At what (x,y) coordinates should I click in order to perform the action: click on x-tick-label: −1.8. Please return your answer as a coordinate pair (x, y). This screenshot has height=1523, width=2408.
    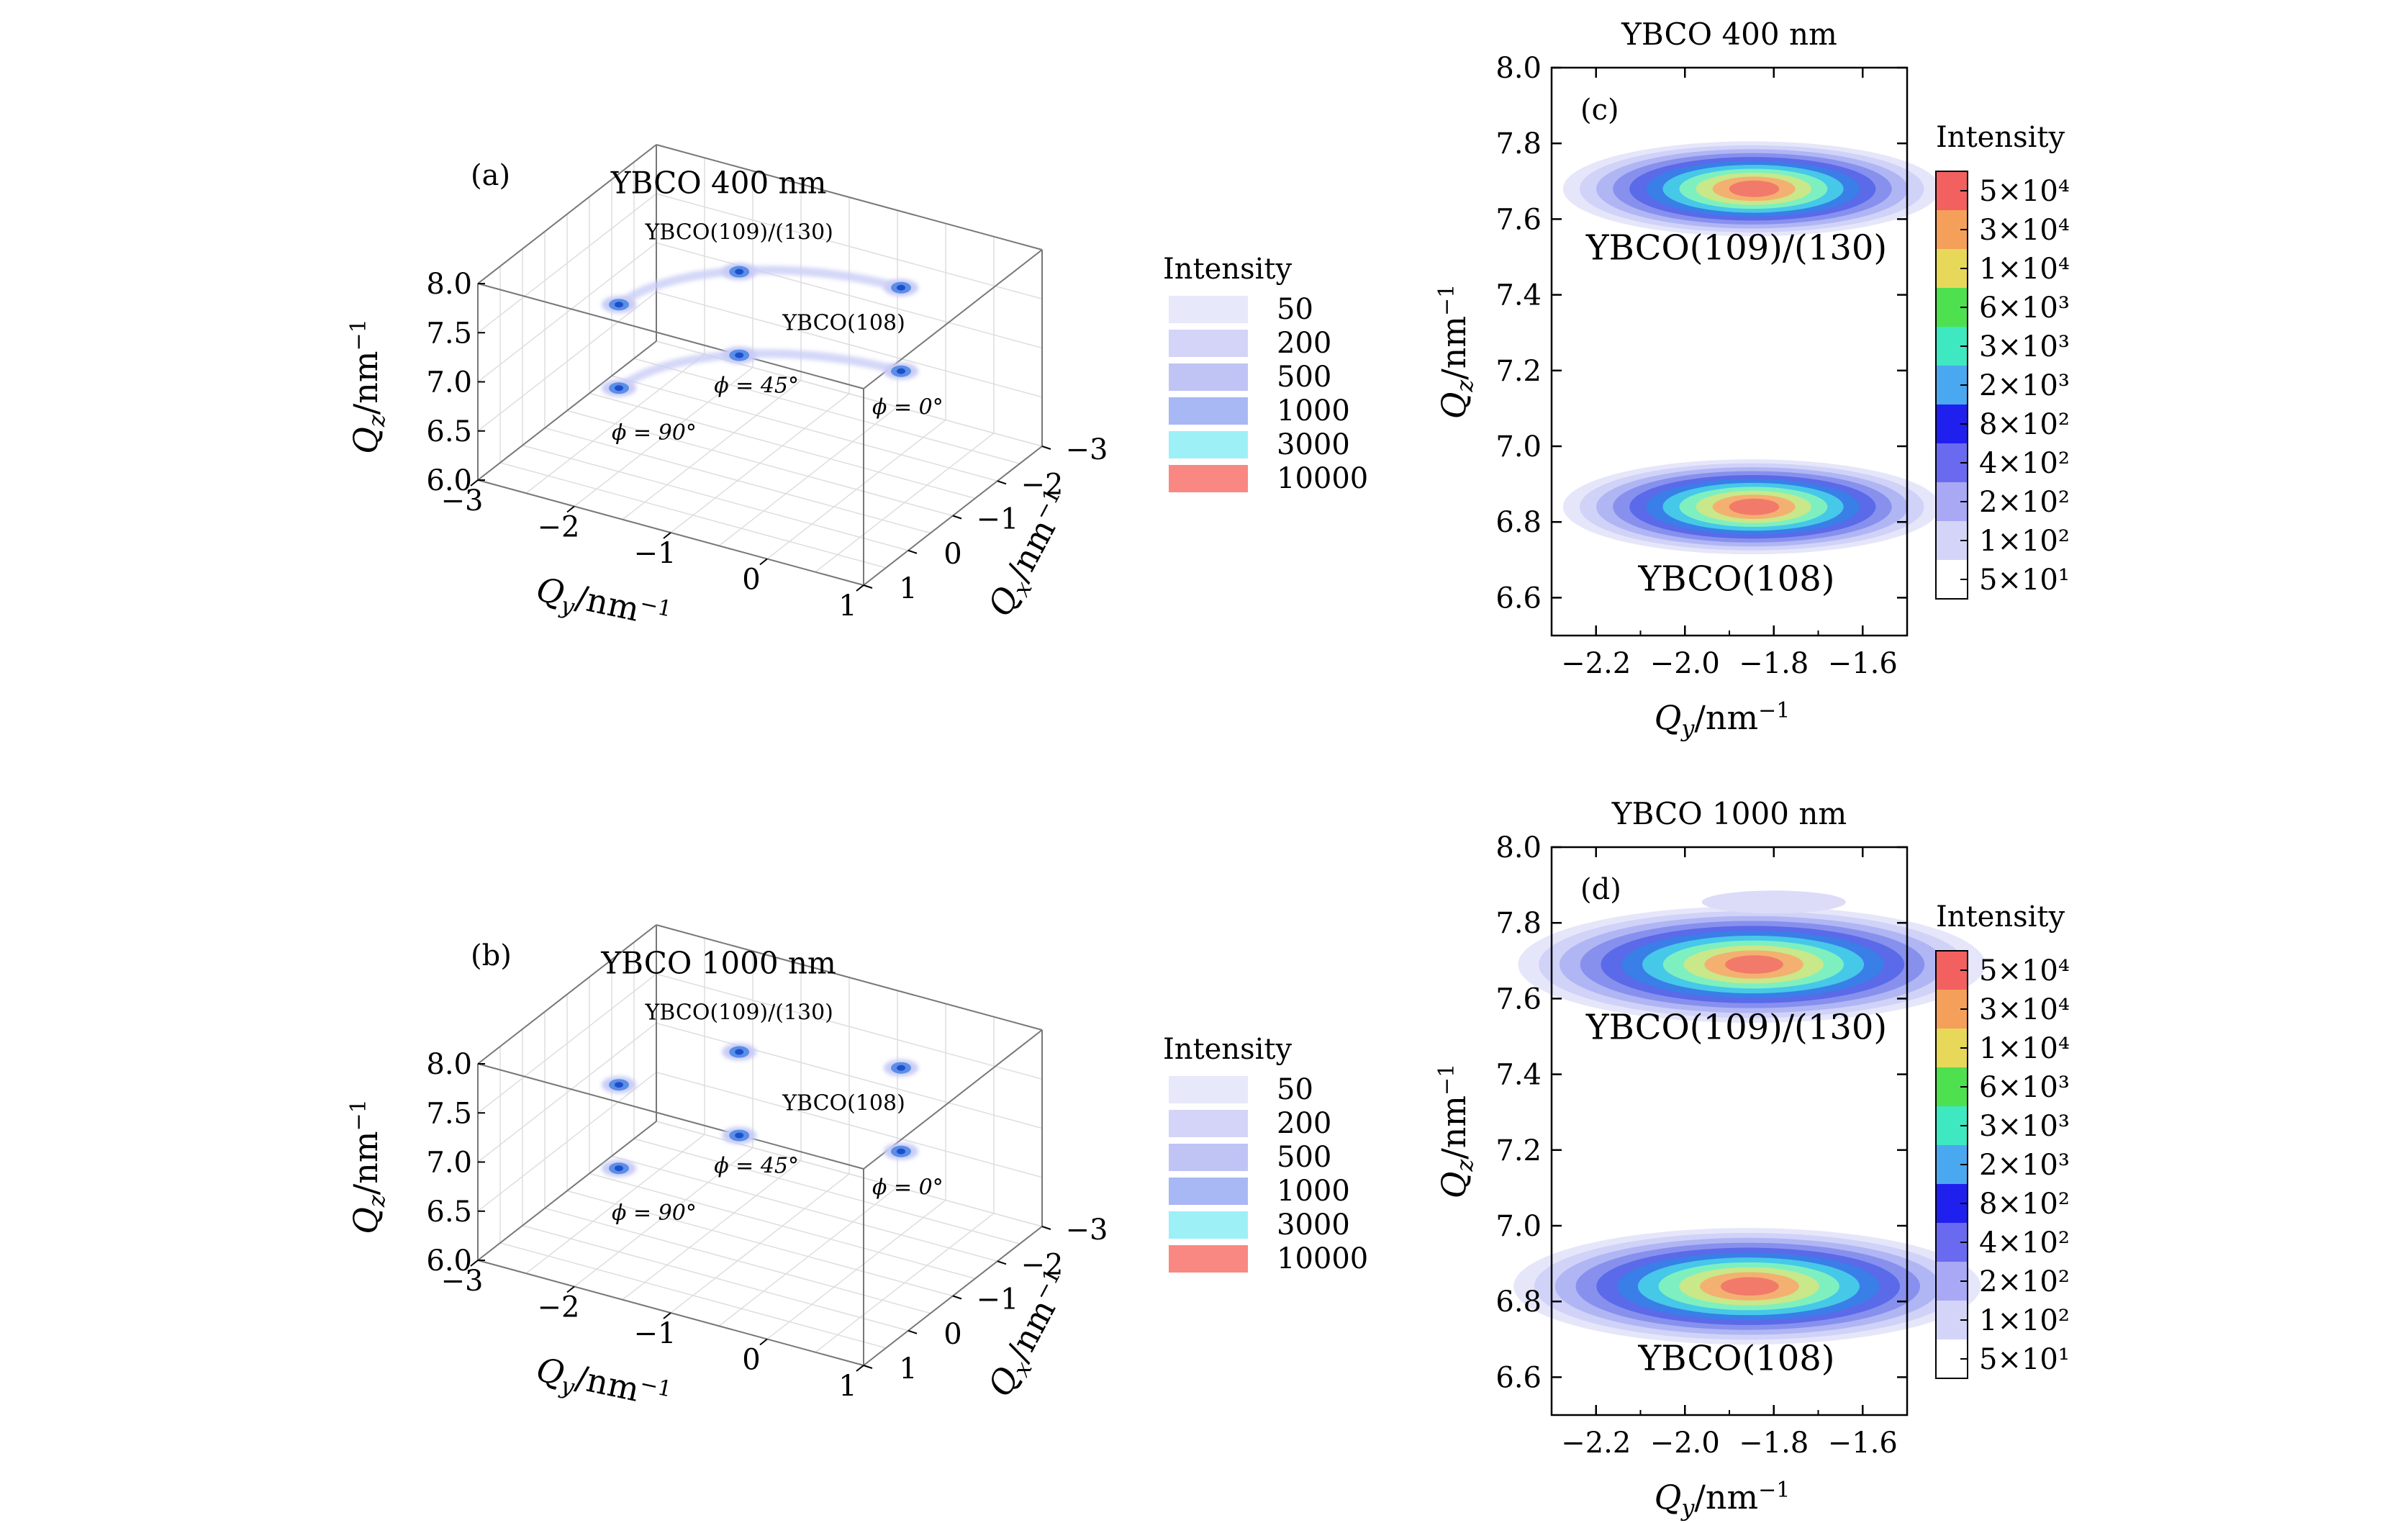
    Looking at the image, I should click on (1774, 1444).